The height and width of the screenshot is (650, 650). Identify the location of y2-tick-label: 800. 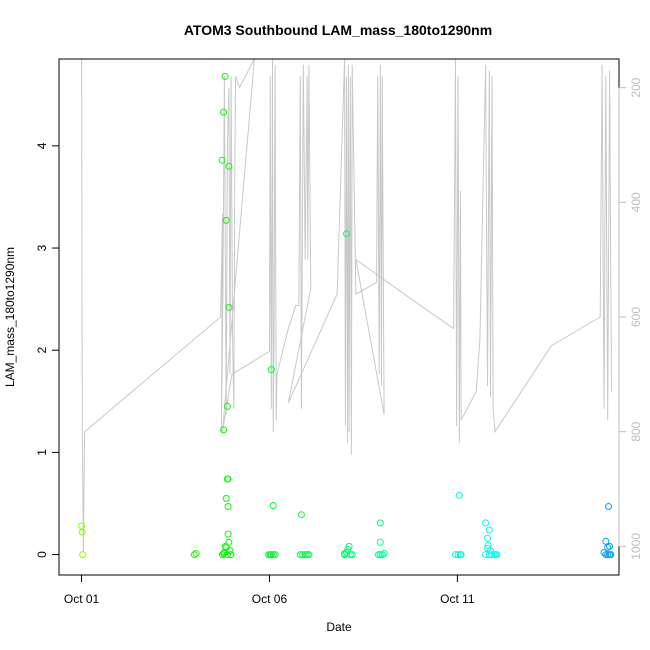
(636, 431).